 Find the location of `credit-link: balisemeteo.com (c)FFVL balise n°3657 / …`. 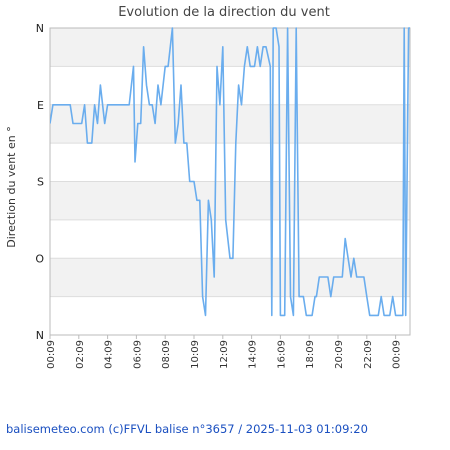

credit-link: balisemeteo.com (c)FFVL balise n°3657 / … is located at coordinates (187, 429).